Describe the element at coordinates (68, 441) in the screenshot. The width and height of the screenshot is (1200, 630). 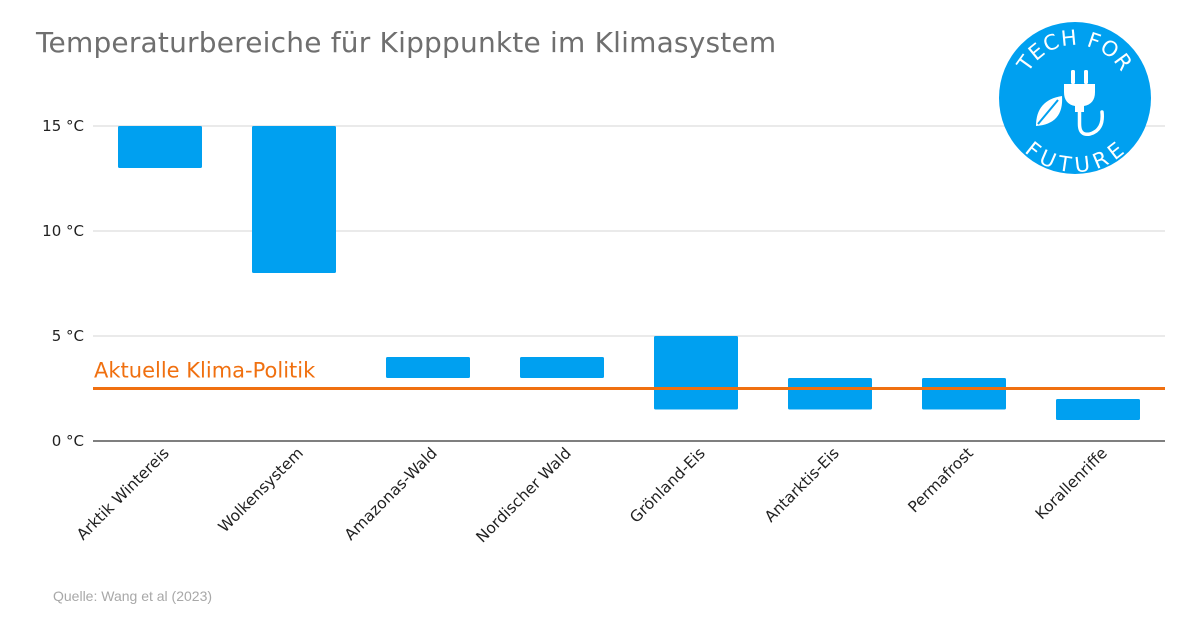
I see `y-tick-label: 0 °C` at that location.